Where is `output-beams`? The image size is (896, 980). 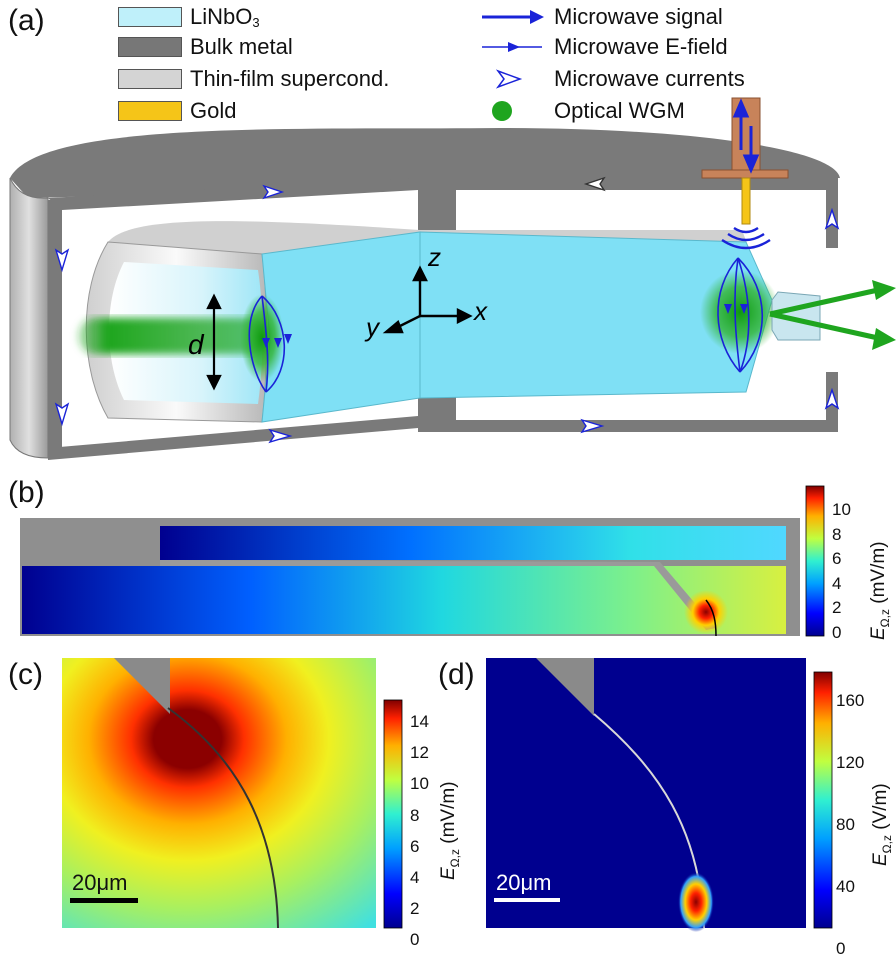 output-beams is located at coordinates (824, 314).